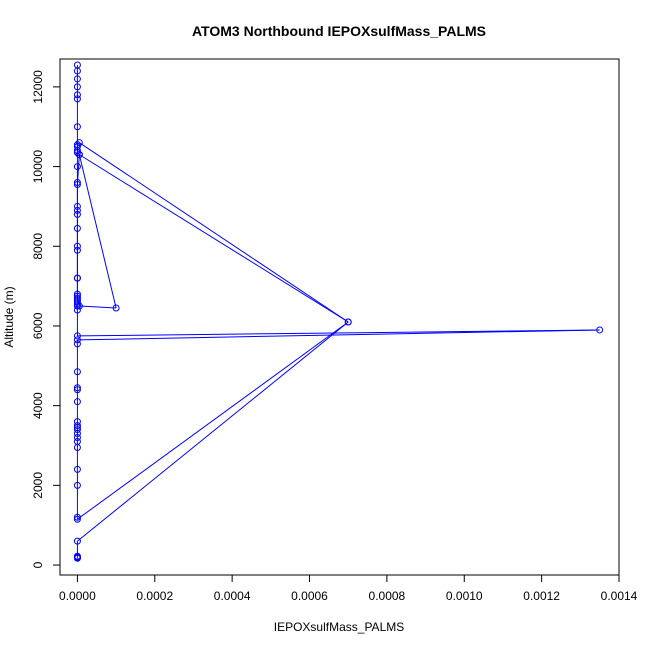 This screenshot has height=650, width=650. Describe the element at coordinates (309, 596) in the screenshot. I see `x-tick-label: 0.0006` at that location.